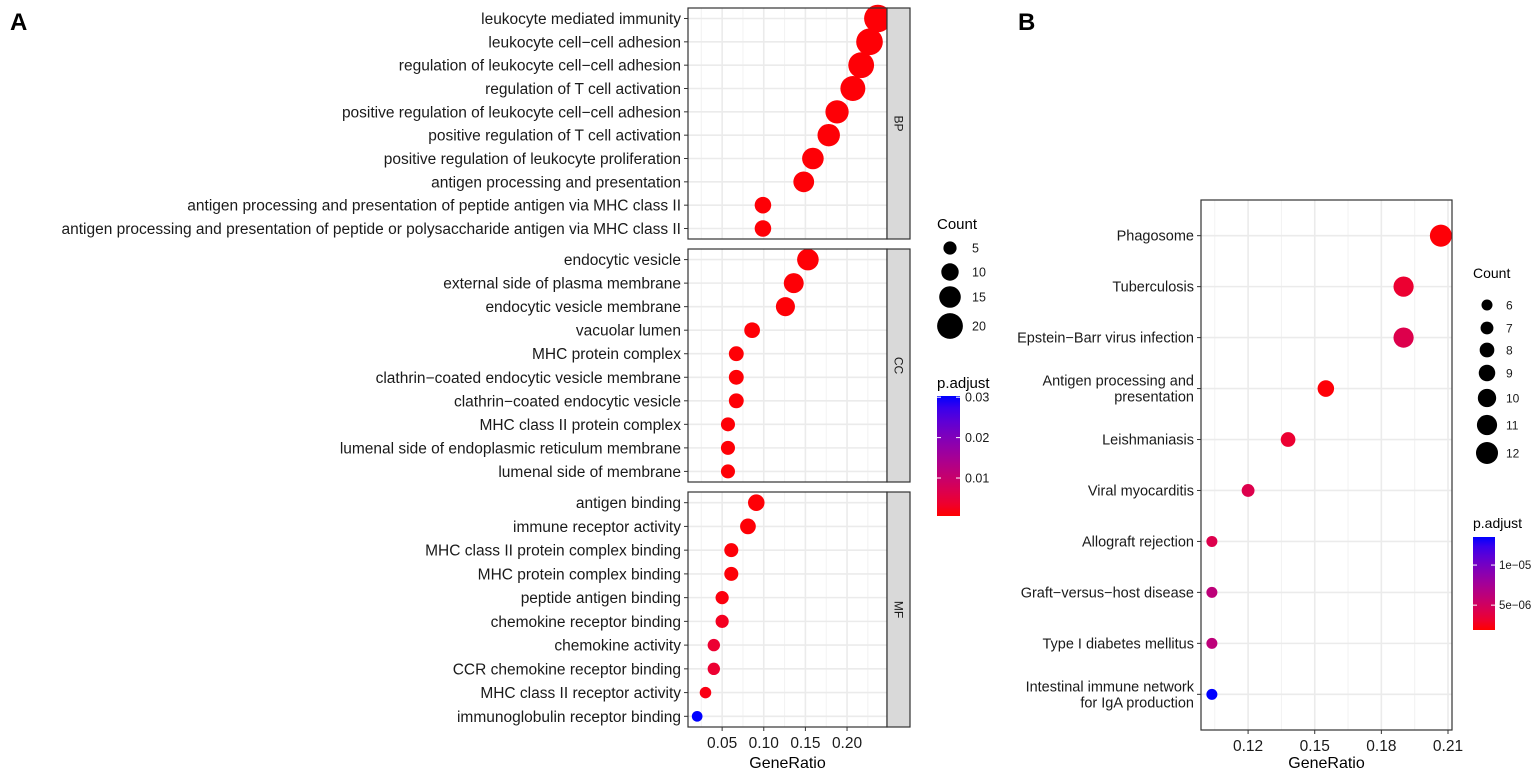 This screenshot has width=1535, height=771. Describe the element at coordinates (787, 763) in the screenshot. I see `x-axis-title: GeneRatio` at that location.